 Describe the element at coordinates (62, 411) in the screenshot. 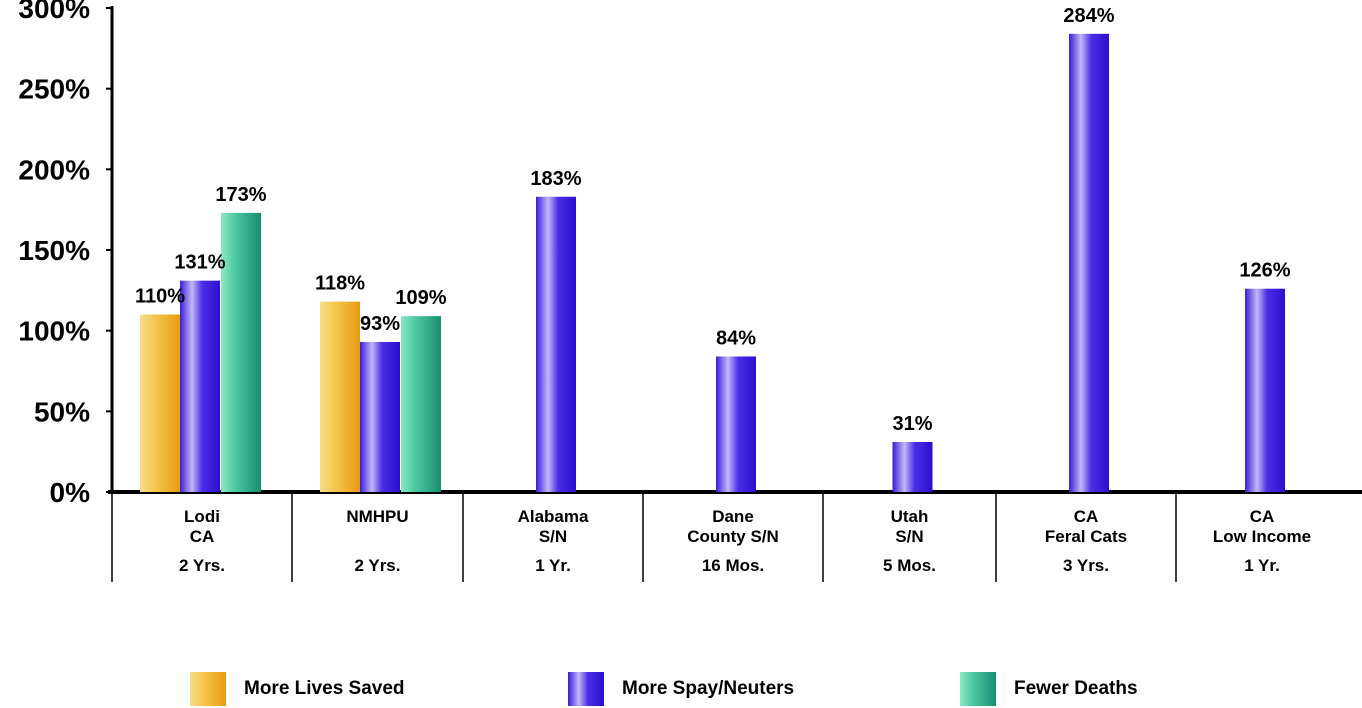

I see `y-tick-label: 50%` at that location.